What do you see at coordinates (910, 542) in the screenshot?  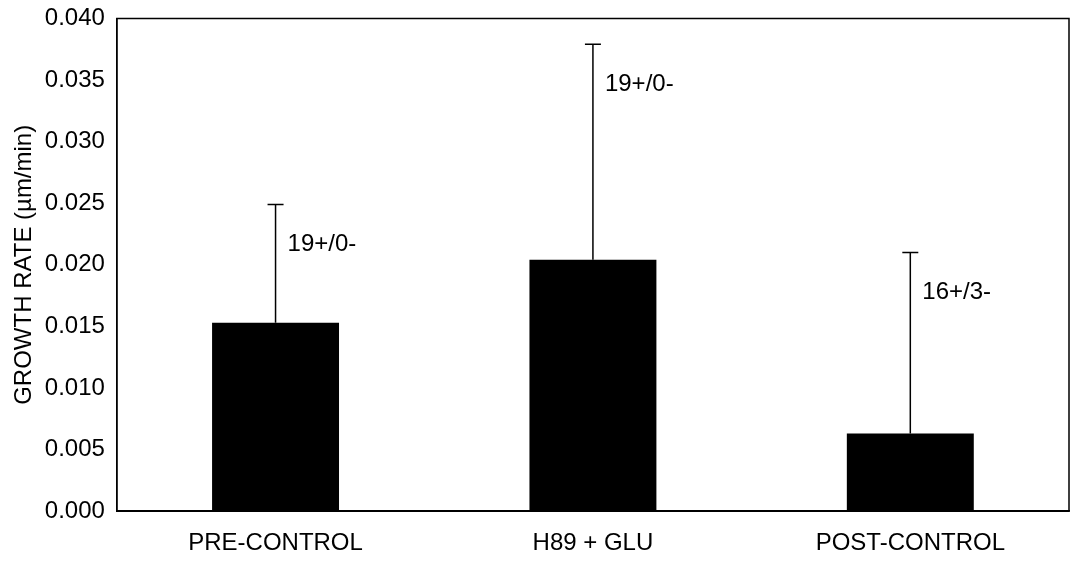 I see `x-tick-label: POST-CONTROL` at bounding box center [910, 542].